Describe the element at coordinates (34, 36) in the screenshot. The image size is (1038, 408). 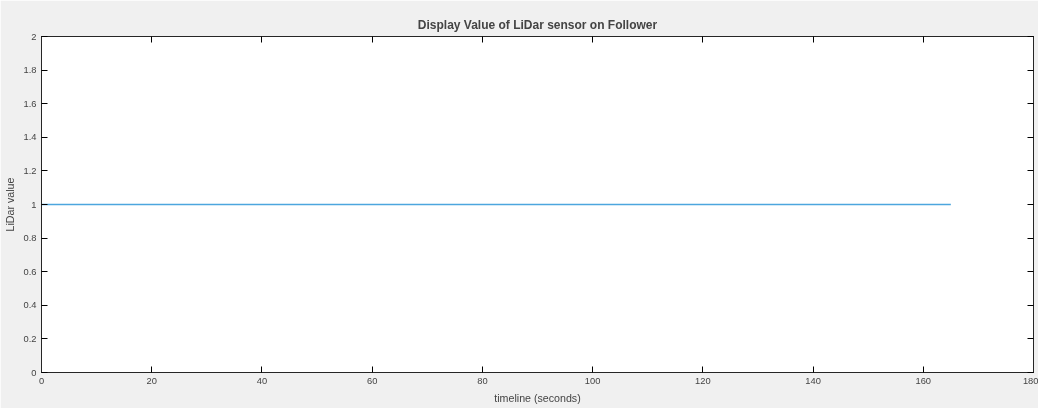
I see `y-tick-label: 2` at that location.